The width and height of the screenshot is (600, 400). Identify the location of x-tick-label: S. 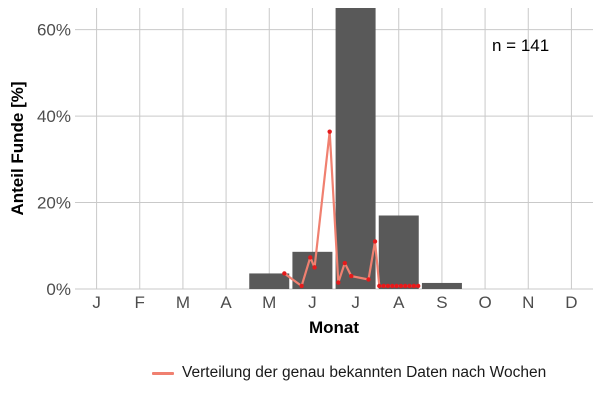
(441, 302).